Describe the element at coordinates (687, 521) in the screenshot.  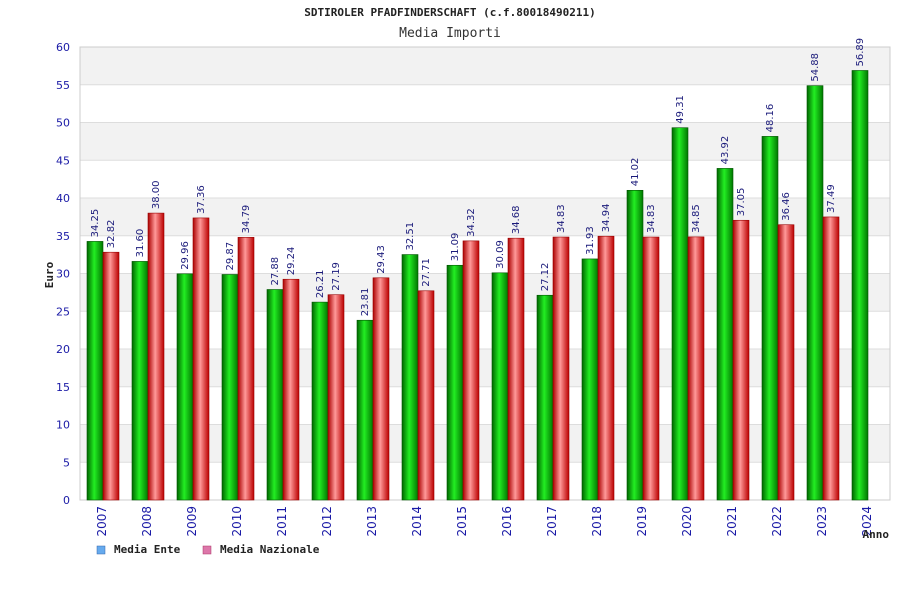
I see `x-tick-label: 2020` at that location.